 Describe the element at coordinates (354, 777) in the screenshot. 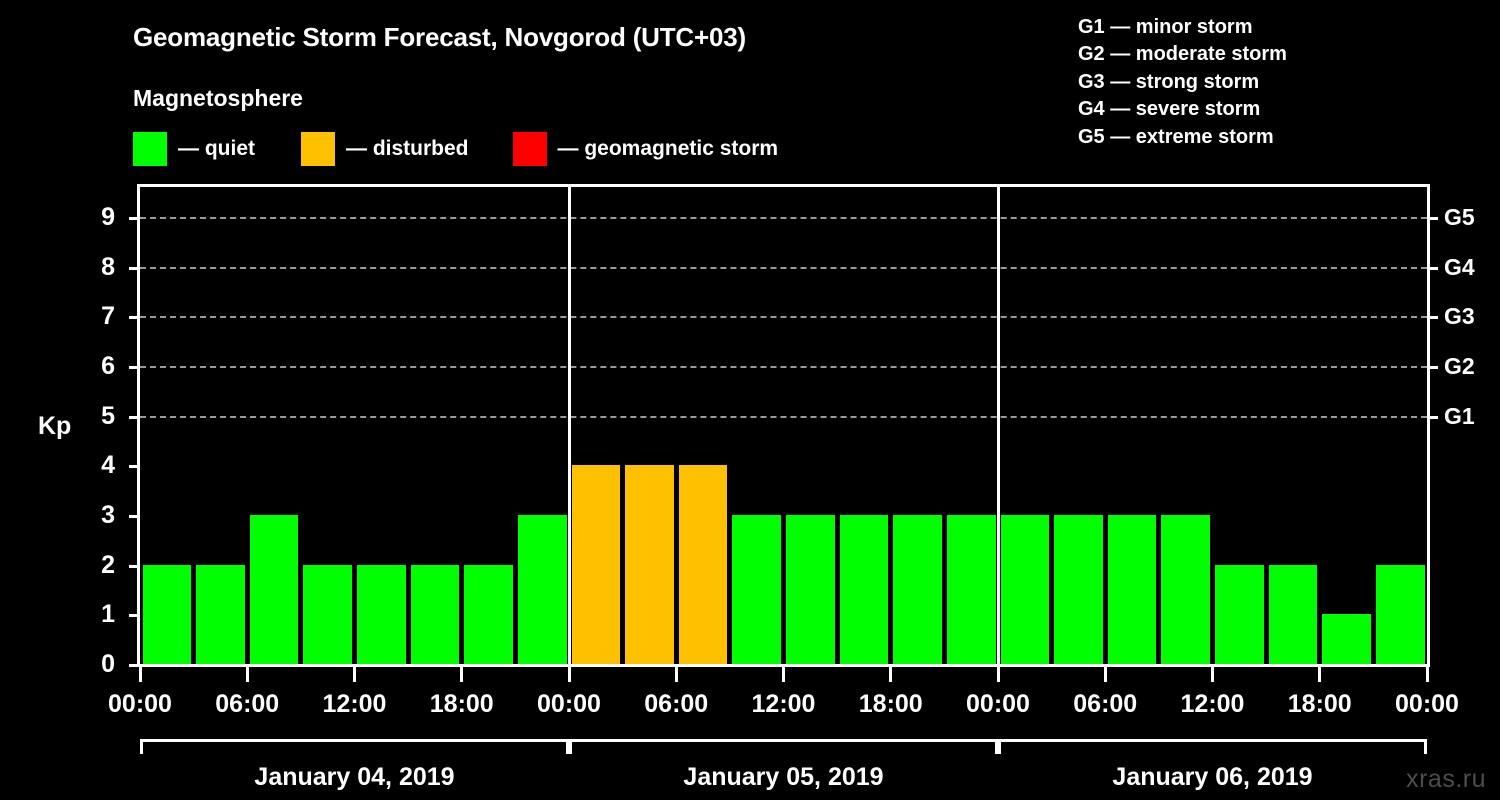

I see `date-label: January 04, 2019` at that location.